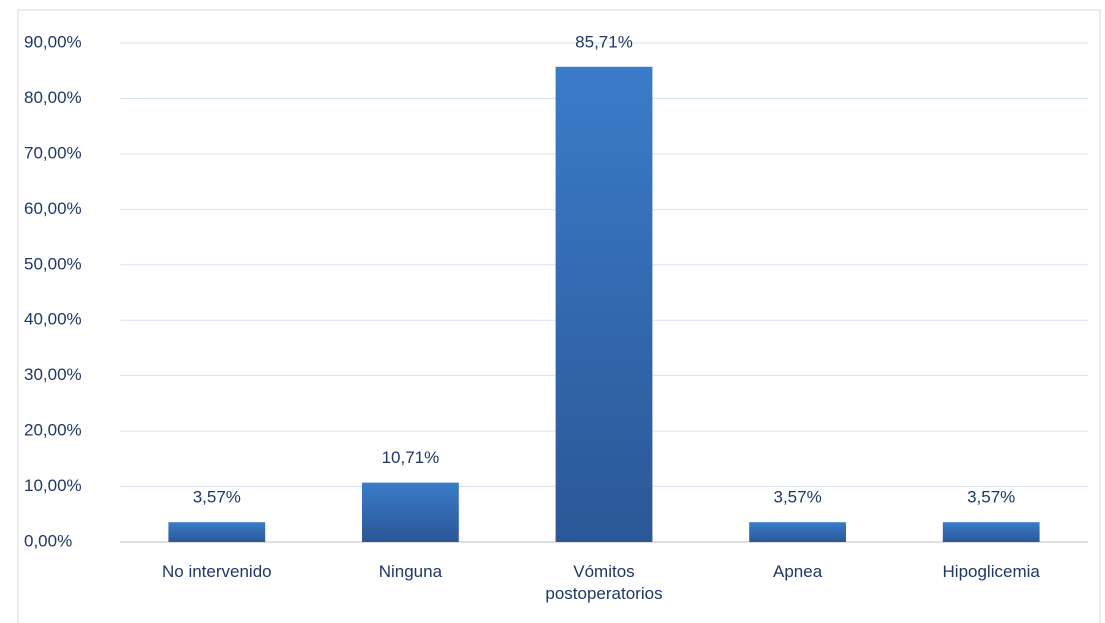 This screenshot has height=623, width=1105. What do you see at coordinates (411, 457) in the screenshot?
I see `data-label: 10,71%` at bounding box center [411, 457].